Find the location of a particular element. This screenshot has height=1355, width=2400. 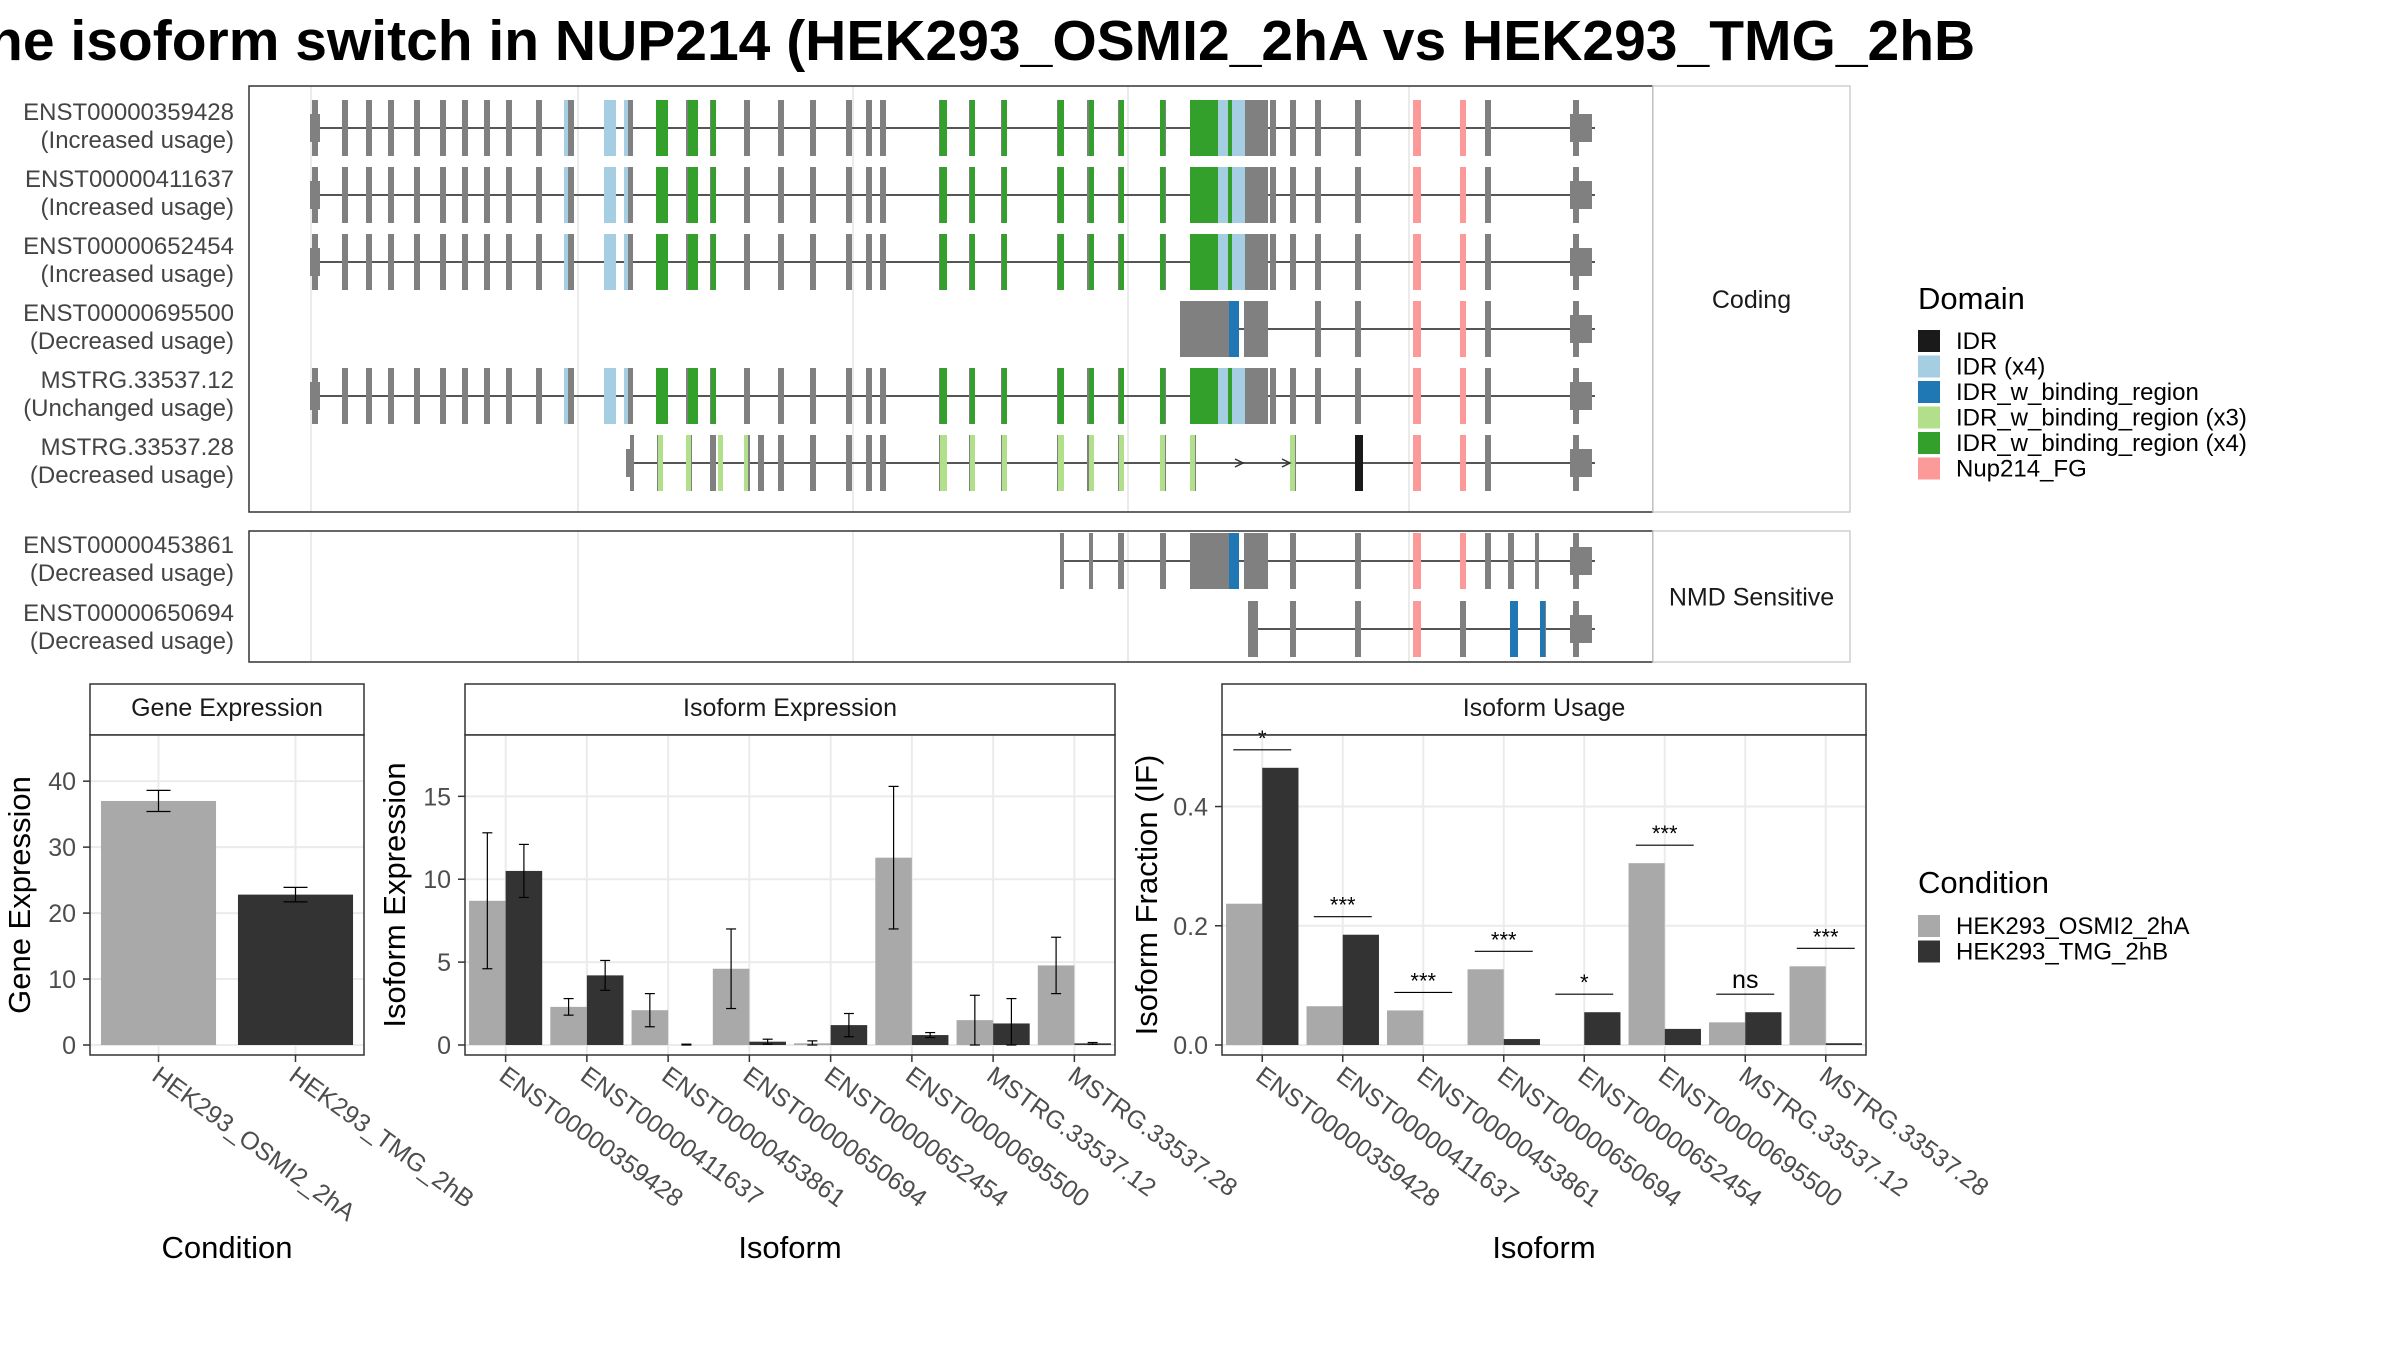

panel-title: Isoform Usage is located at coordinates (1544, 708).